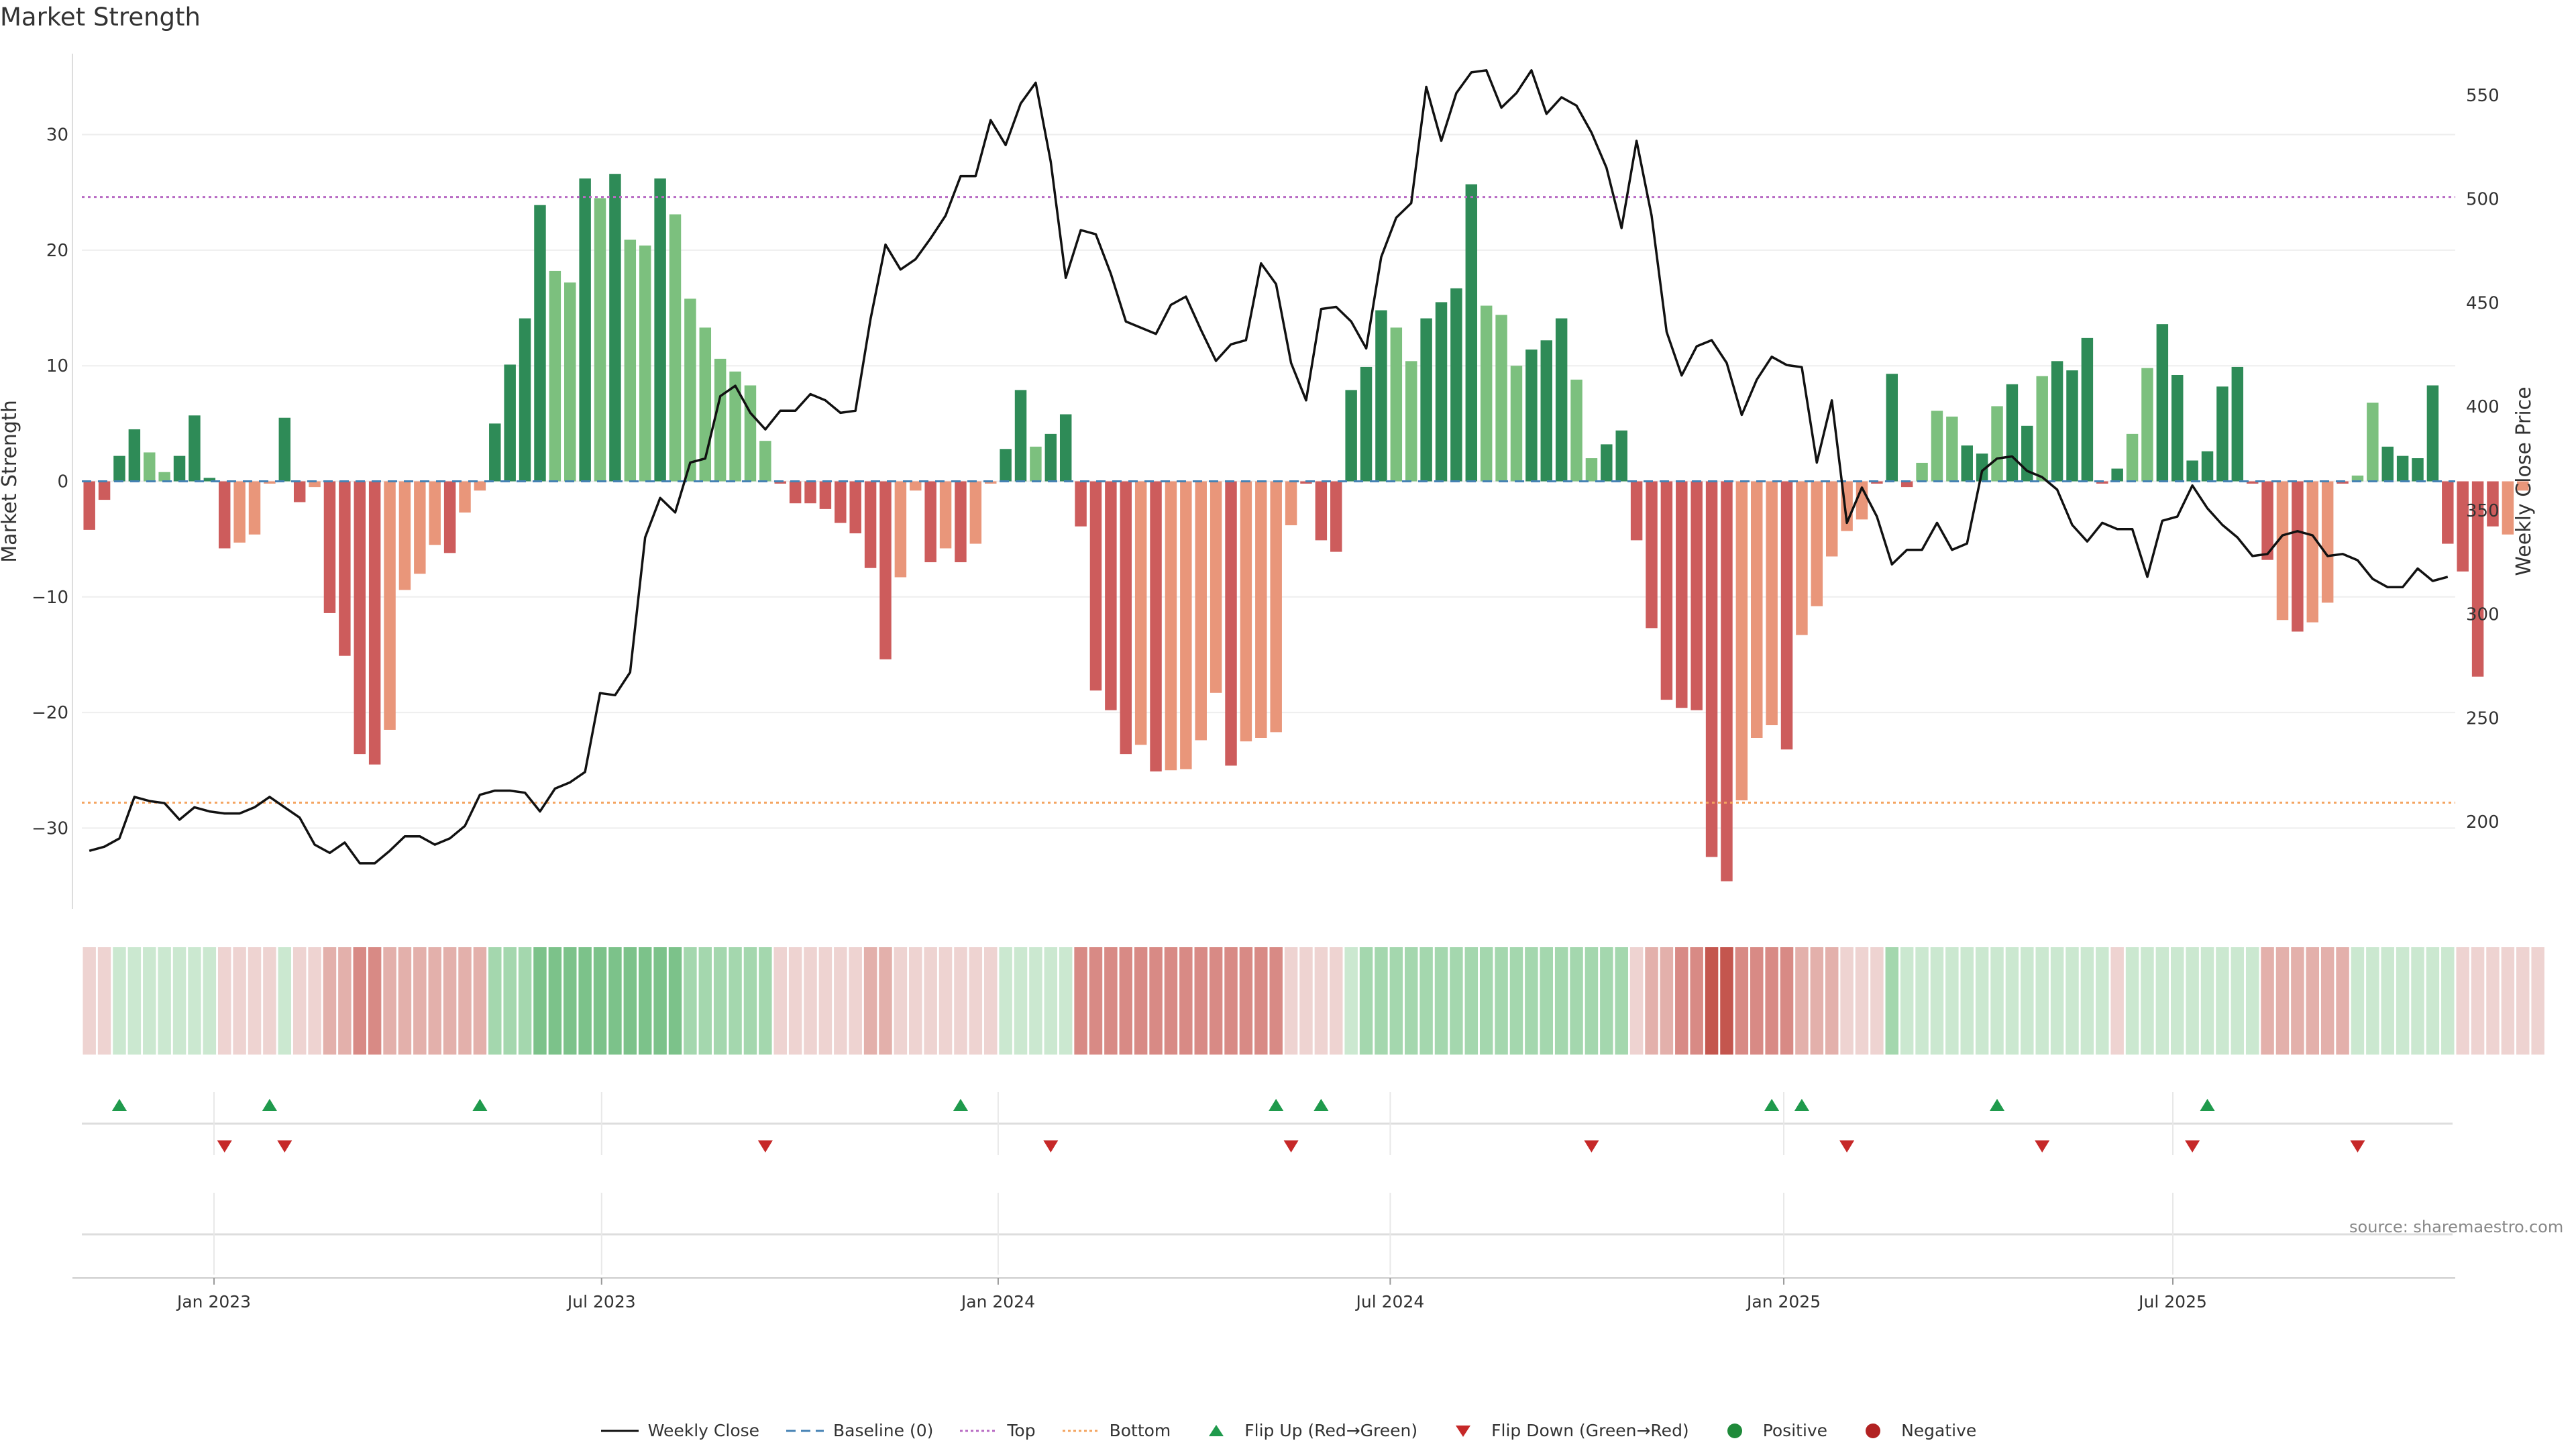 The height and width of the screenshot is (1449, 2576). I want to click on legend-item: Flip Down (Green→Red), so click(1566, 1430).